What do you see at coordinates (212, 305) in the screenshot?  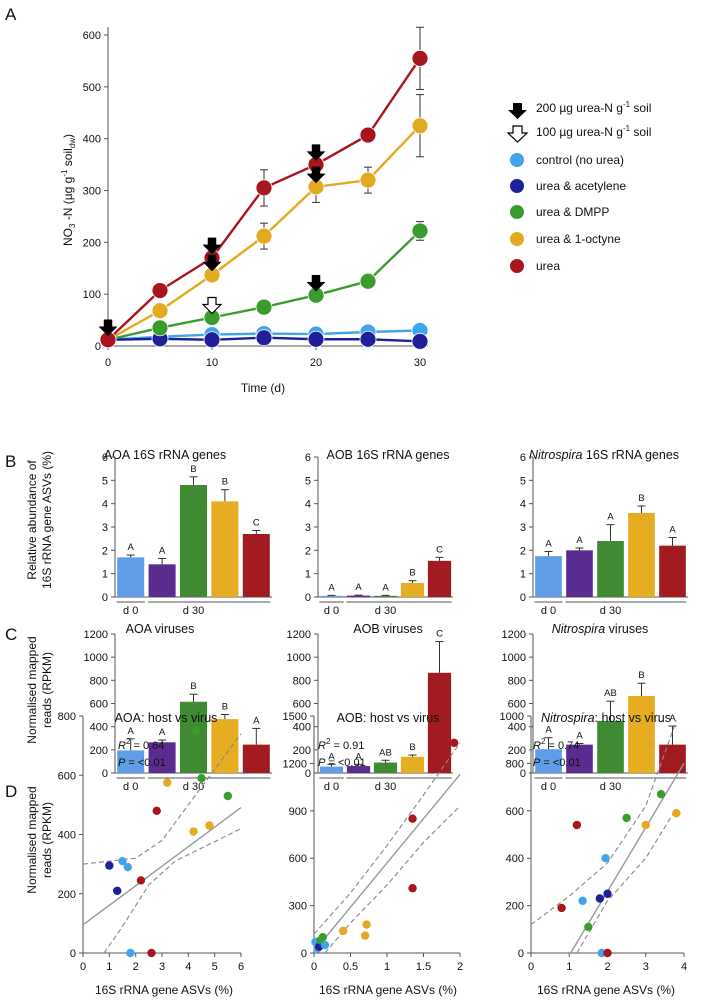 I see `open-arrow-icon` at bounding box center [212, 305].